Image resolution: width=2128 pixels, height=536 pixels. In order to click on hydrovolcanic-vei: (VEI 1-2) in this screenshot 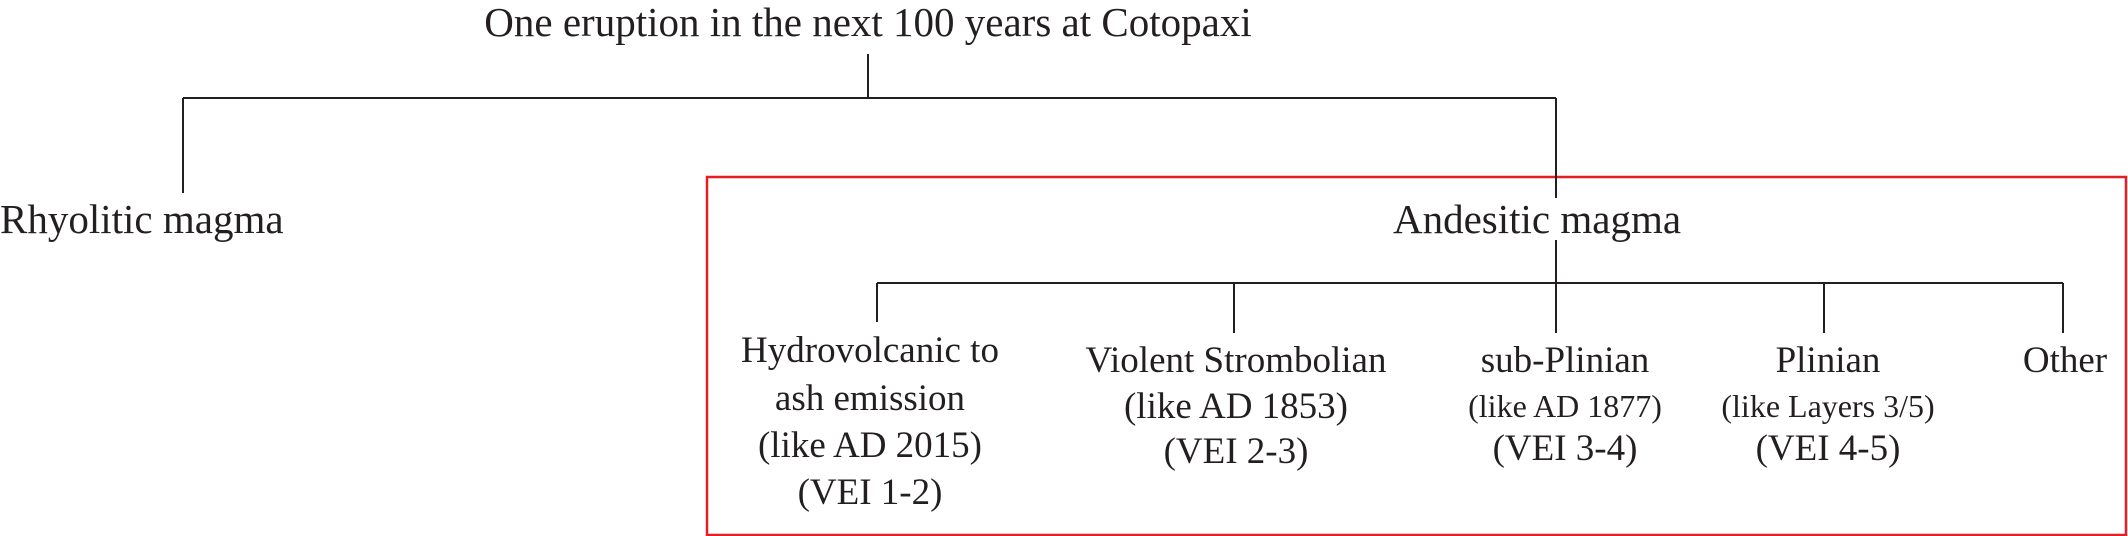, I will do `click(870, 492)`.